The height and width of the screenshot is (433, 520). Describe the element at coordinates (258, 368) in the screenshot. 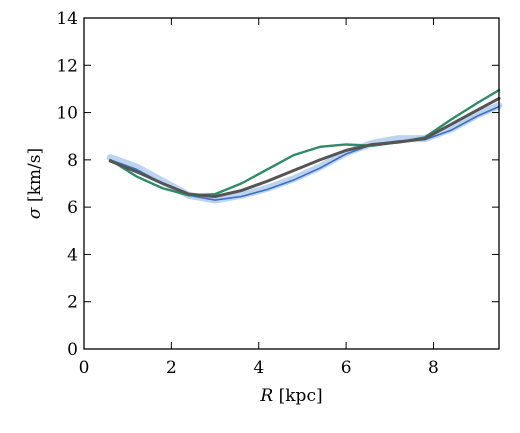

I see `x-tick-label-4: 4` at that location.